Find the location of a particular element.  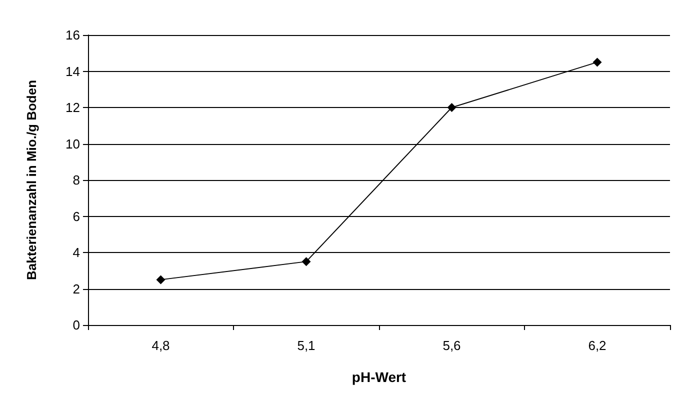

x-tick-label: 6,2 is located at coordinates (597, 345).